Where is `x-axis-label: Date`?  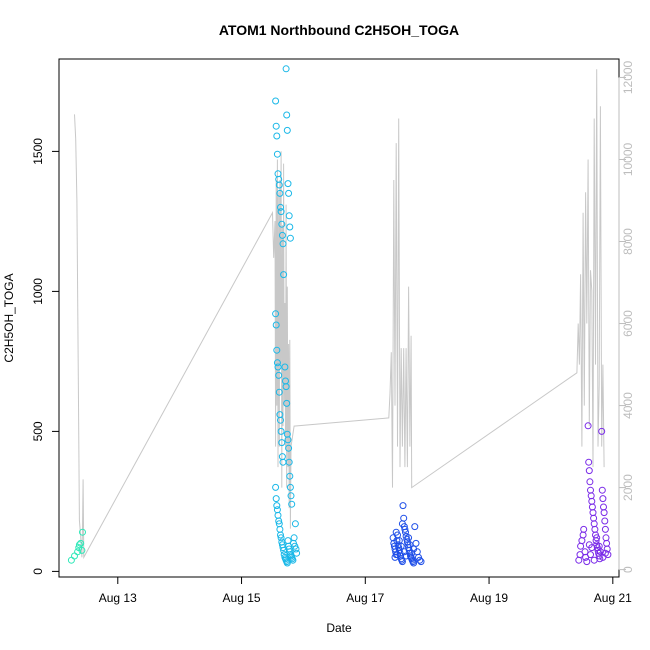
x-axis-label: Date is located at coordinates (339, 628).